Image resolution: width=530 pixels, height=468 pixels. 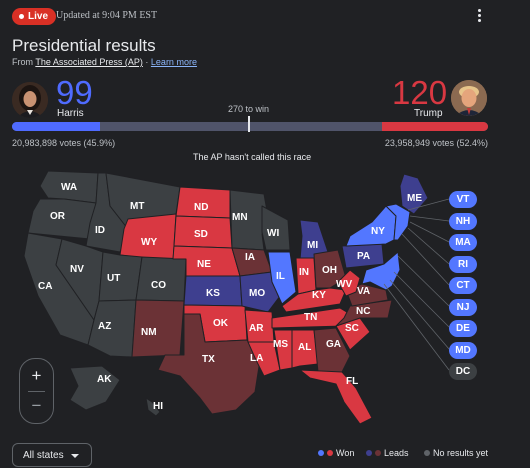 I want to click on source-name-link: The Associated Press (AP), so click(x=89, y=62).